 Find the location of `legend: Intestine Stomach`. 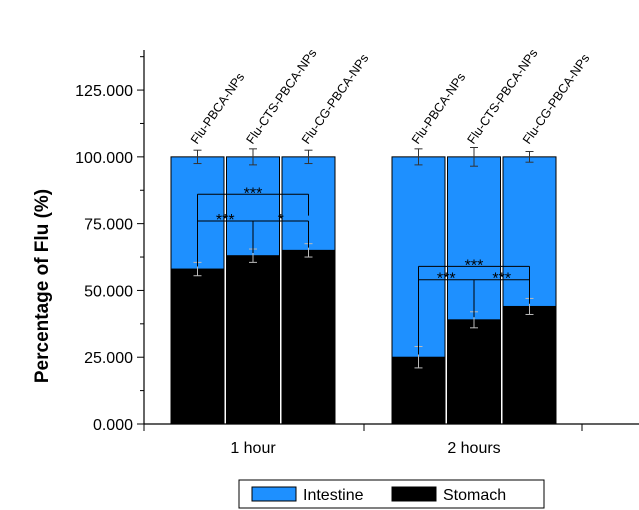

legend: Intestine Stomach is located at coordinates (391, 494).